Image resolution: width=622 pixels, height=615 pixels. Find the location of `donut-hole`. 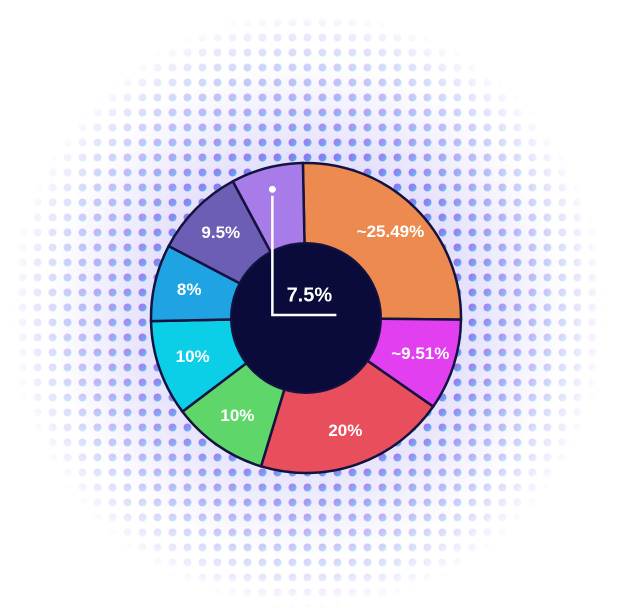

donut-hole is located at coordinates (306, 318).